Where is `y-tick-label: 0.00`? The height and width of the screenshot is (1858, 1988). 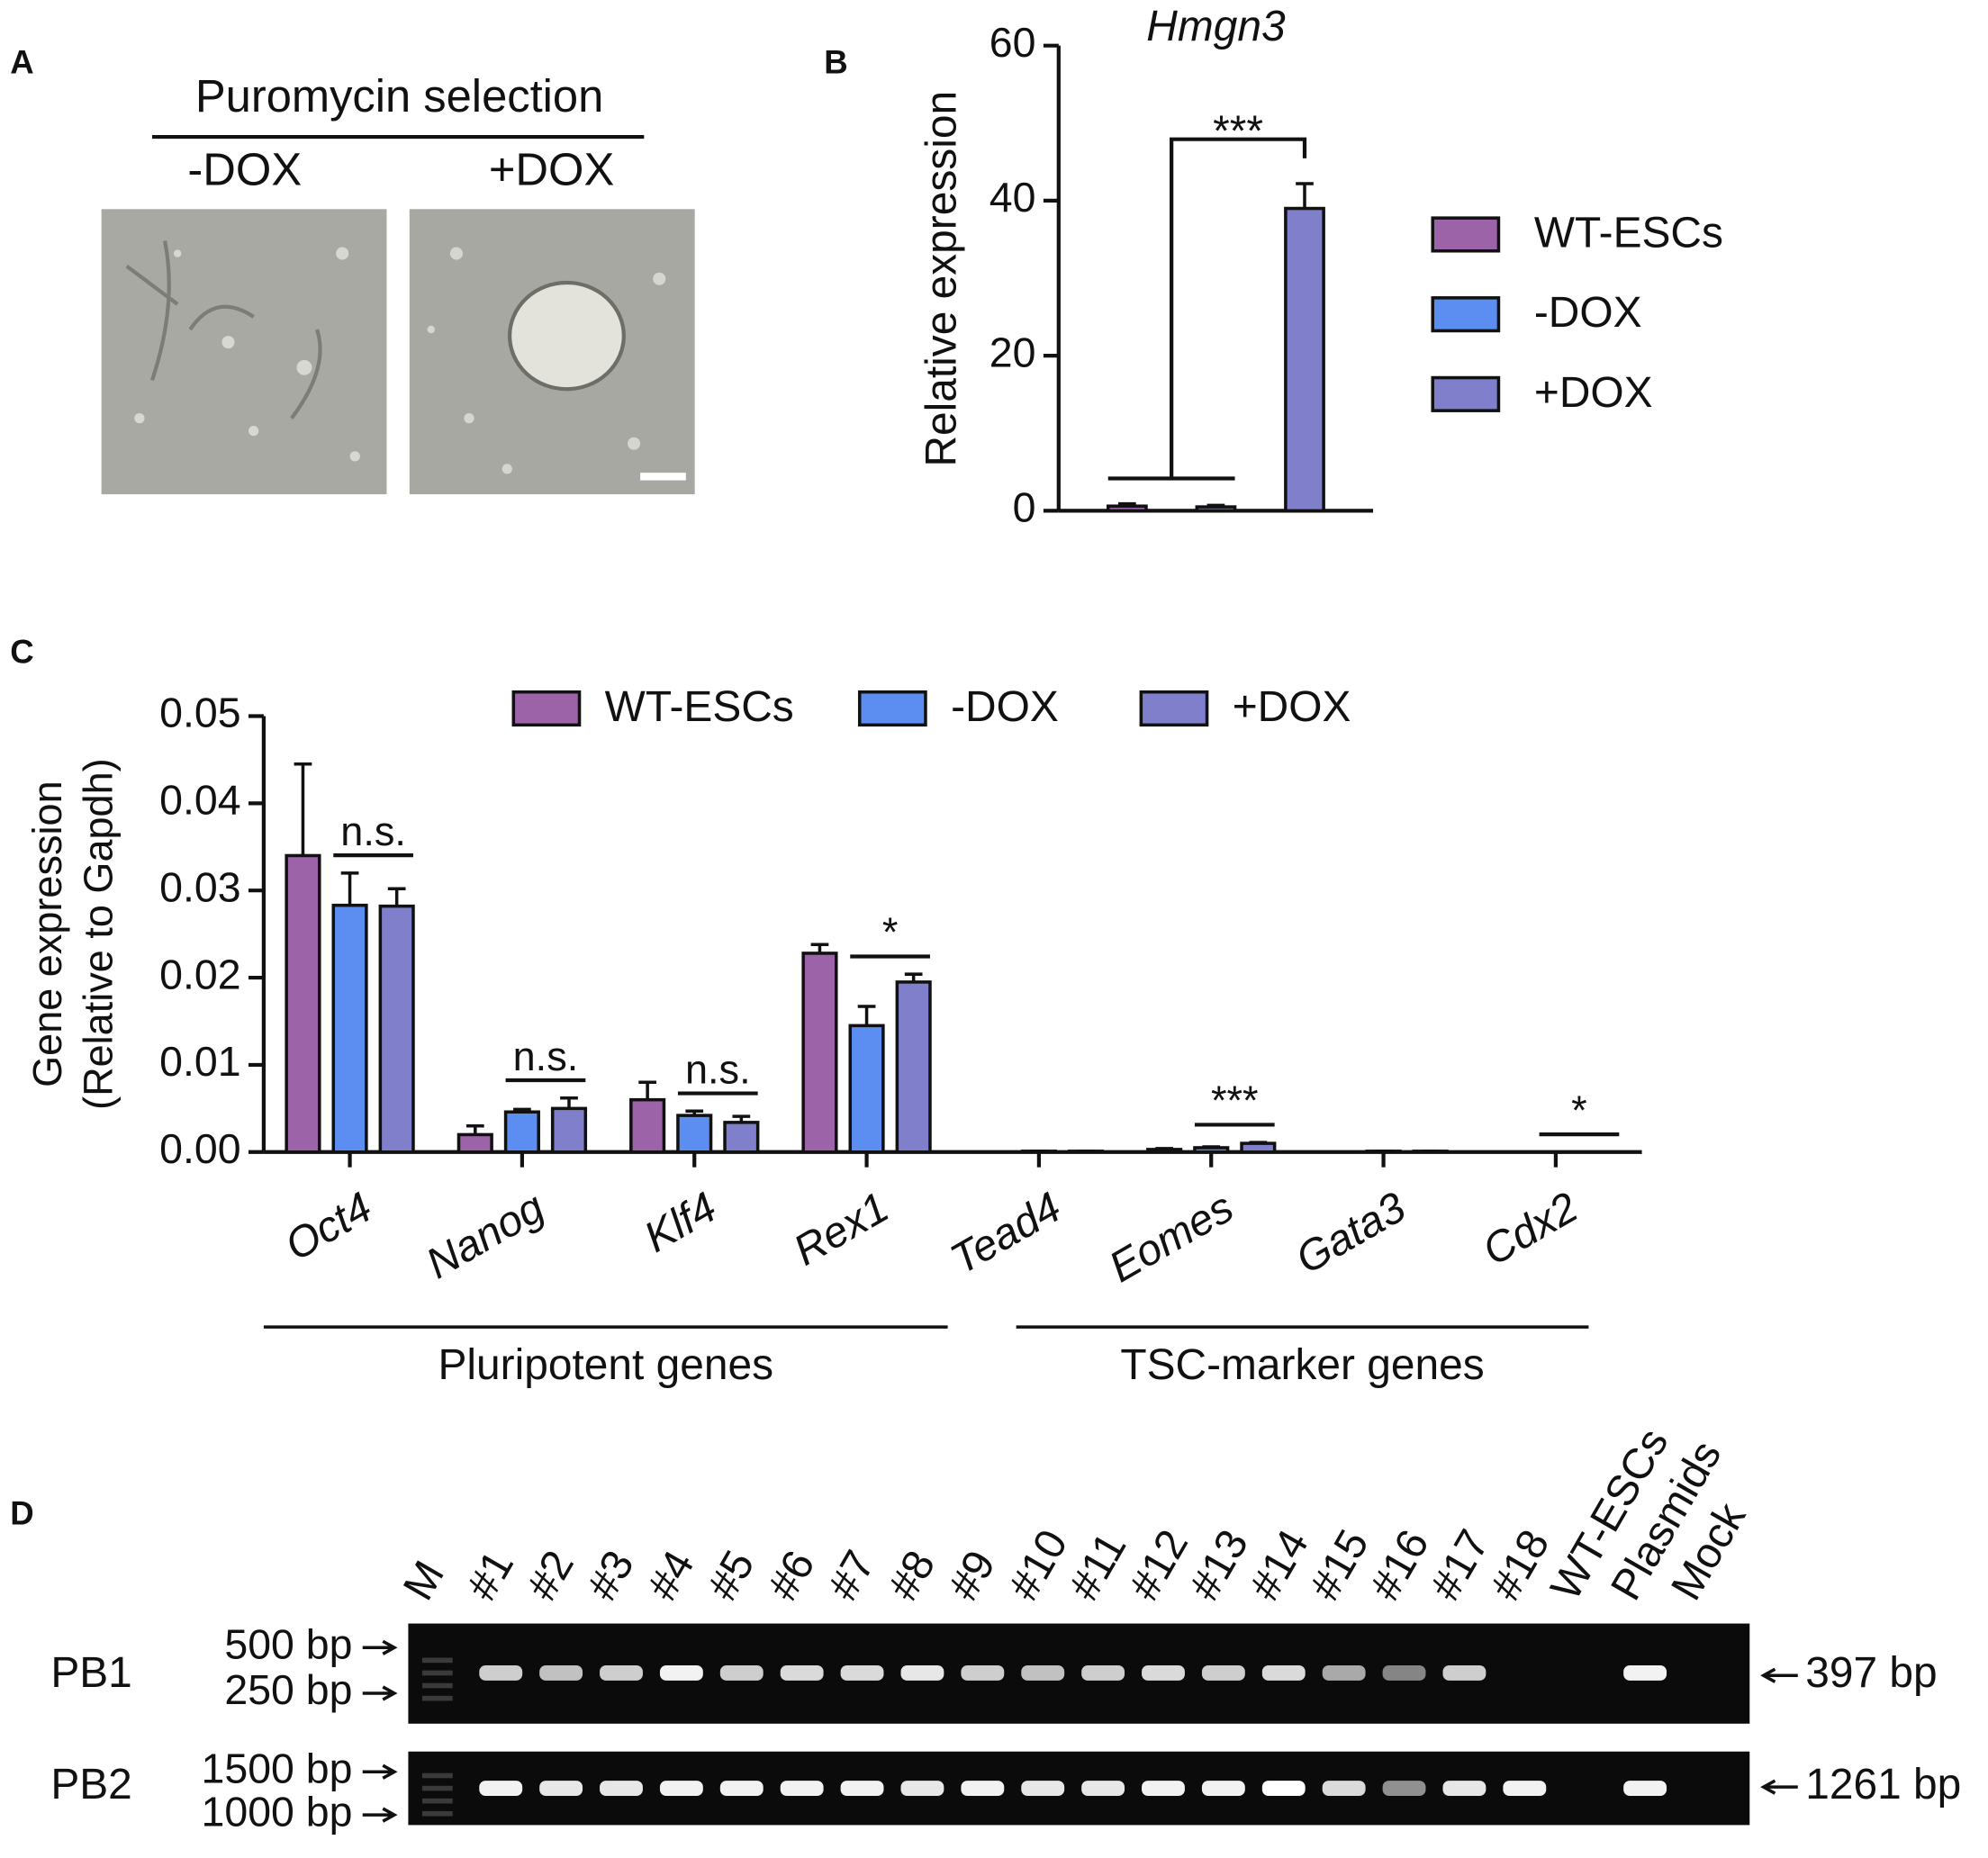 y-tick-label: 0.00 is located at coordinates (199, 1148).